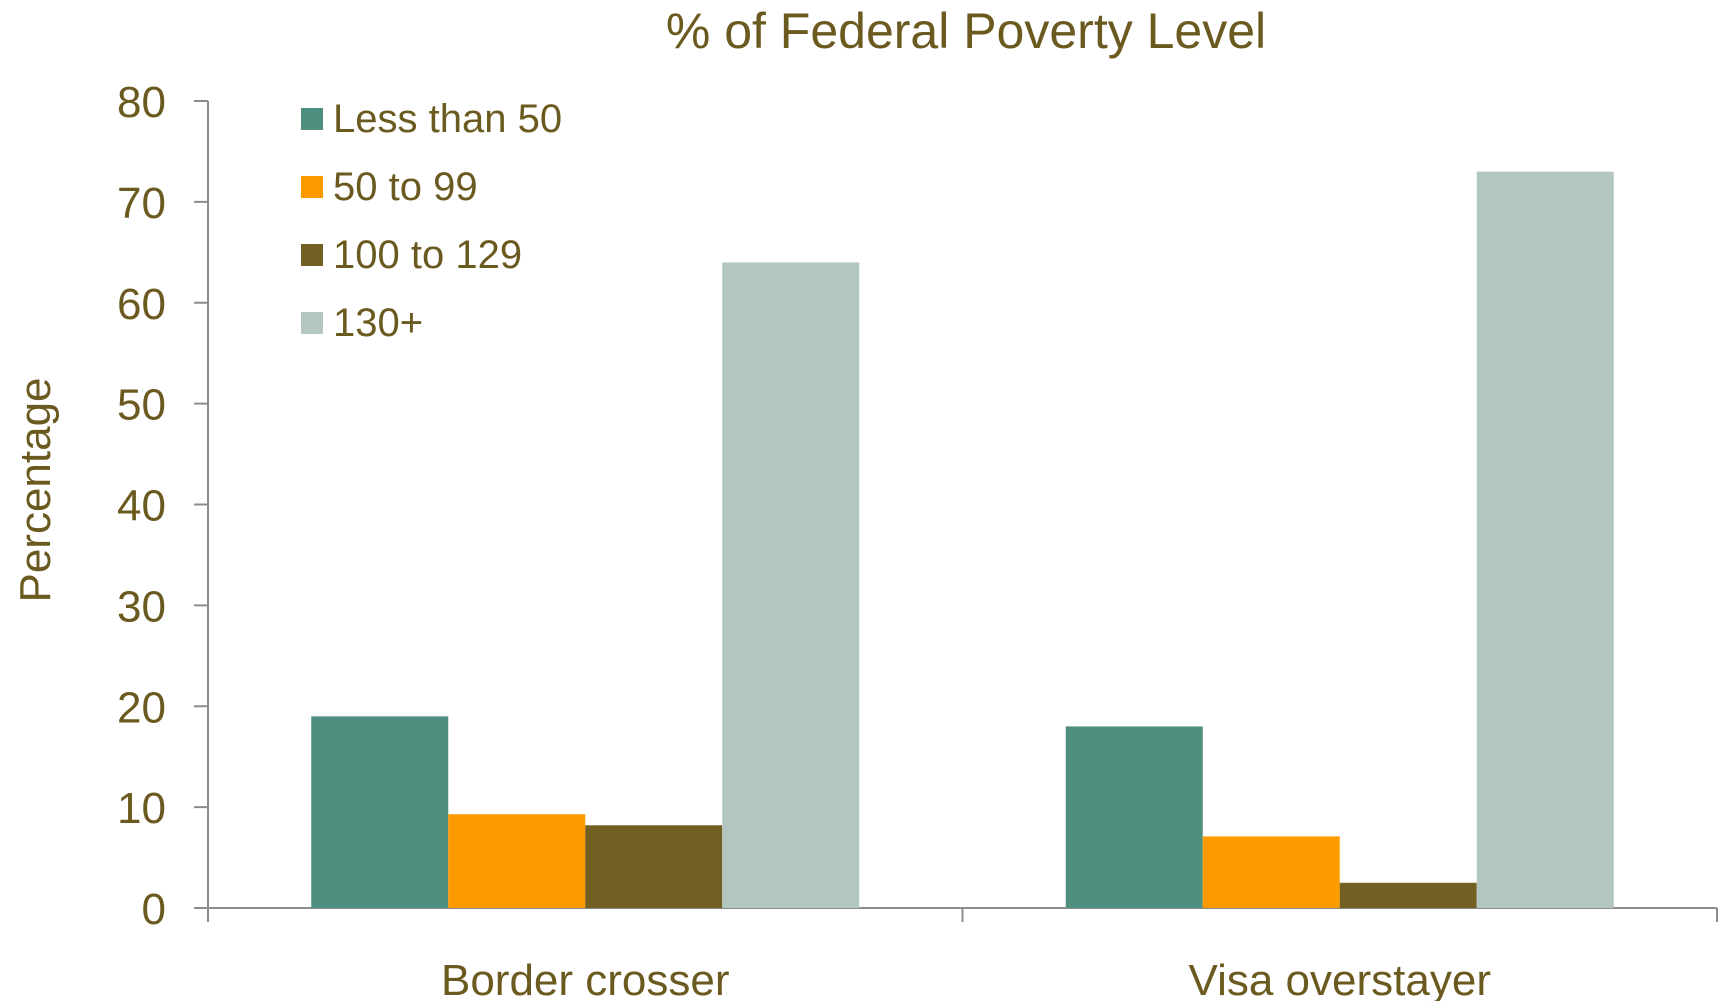  I want to click on y-tick-label: 30, so click(141, 606).